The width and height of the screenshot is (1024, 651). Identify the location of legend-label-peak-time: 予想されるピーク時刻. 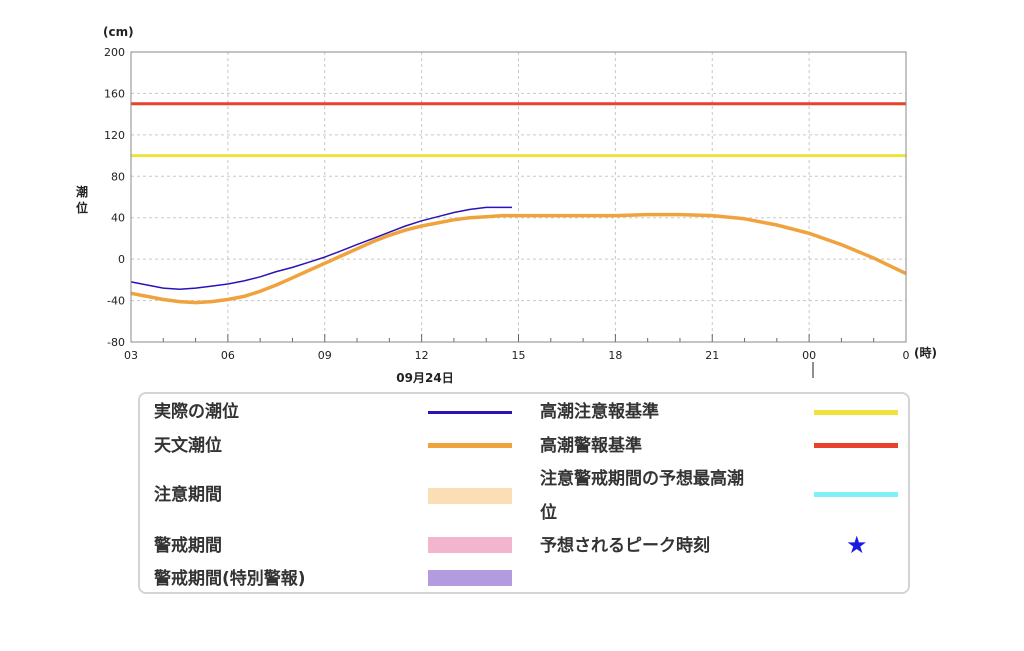
(625, 546).